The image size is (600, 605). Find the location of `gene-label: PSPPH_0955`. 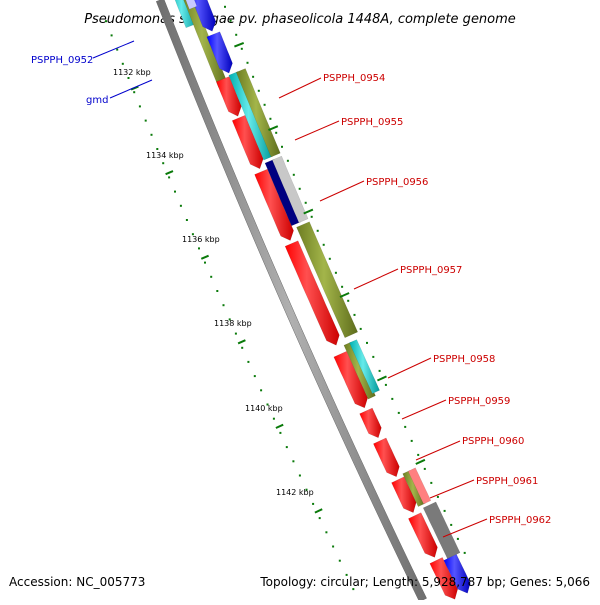

gene-label: PSPPH_0955 is located at coordinates (372, 122).